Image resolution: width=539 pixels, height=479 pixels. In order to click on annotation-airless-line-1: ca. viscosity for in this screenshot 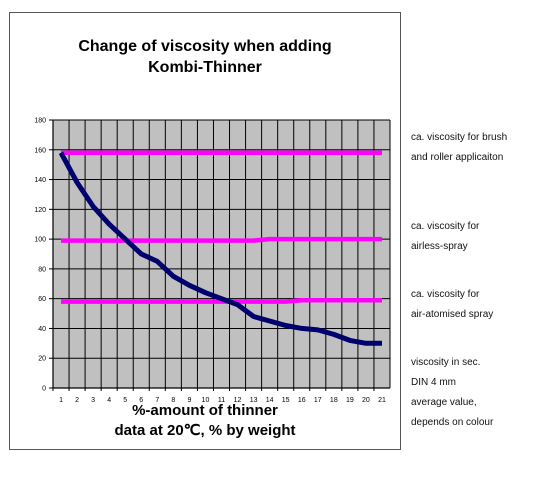, I will do `click(445, 226)`.